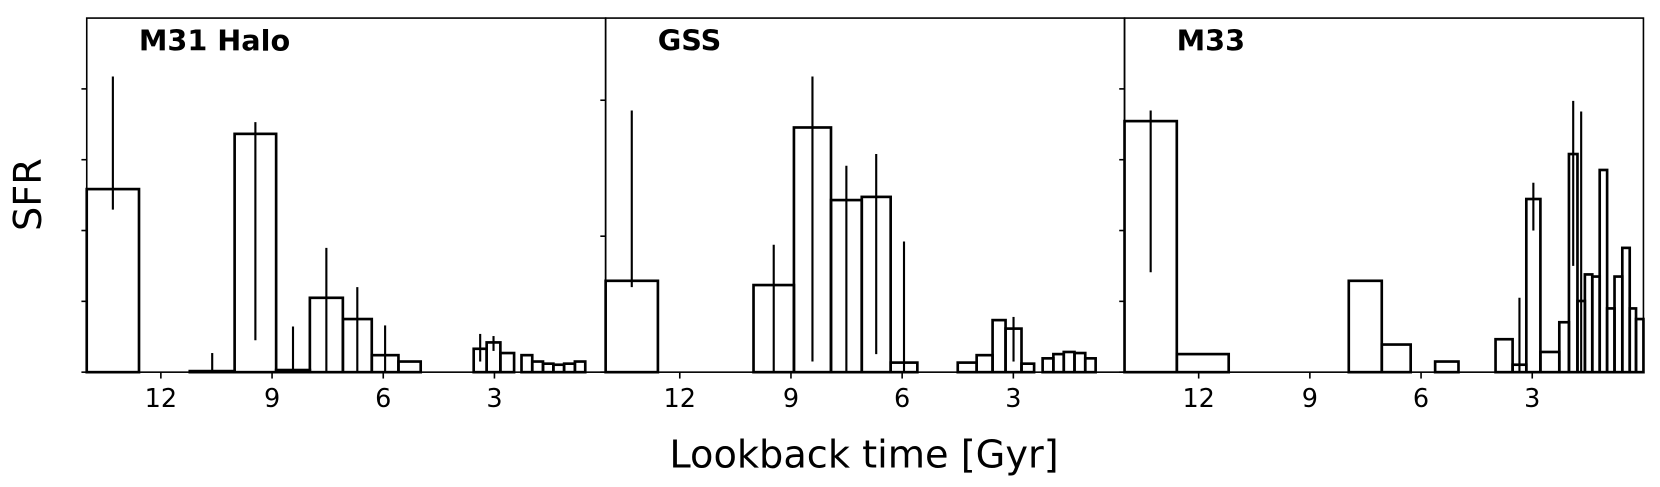  I want to click on y-axis-label: SFR, so click(28, 194).